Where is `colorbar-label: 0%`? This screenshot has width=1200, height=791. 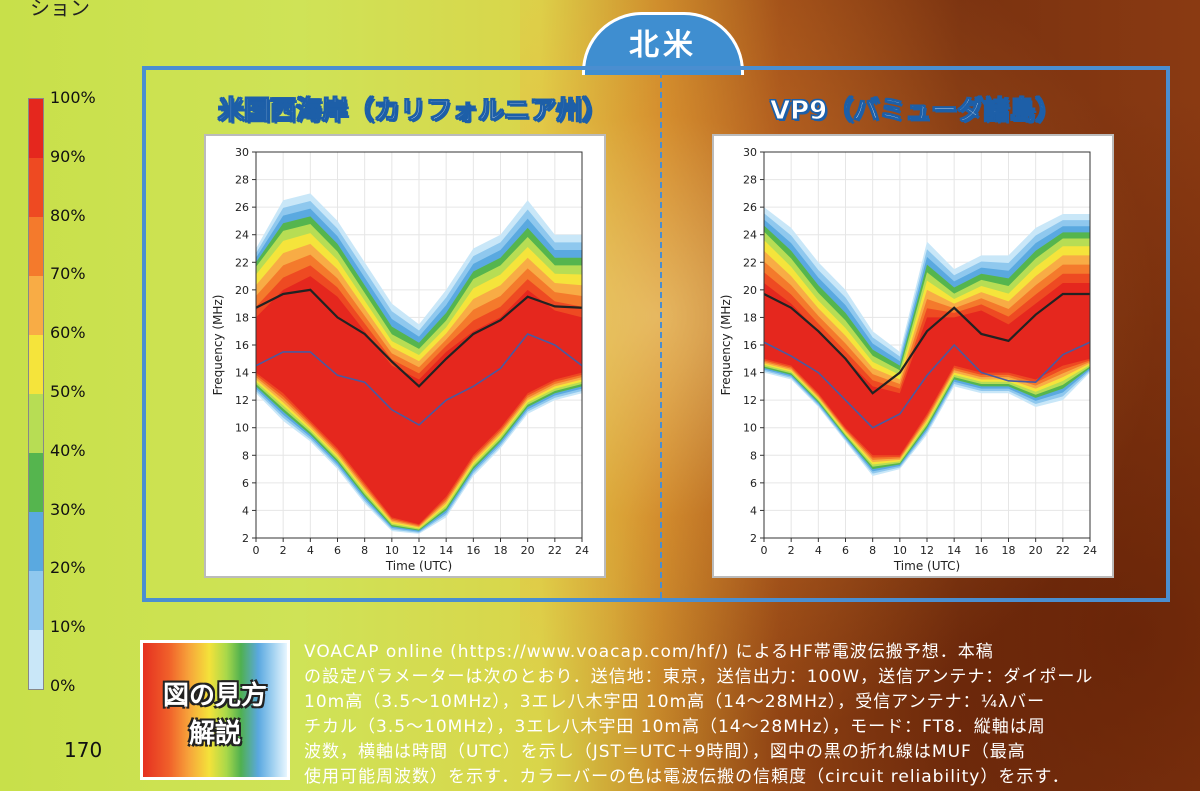
colorbar-label: 0% is located at coordinates (63, 685).